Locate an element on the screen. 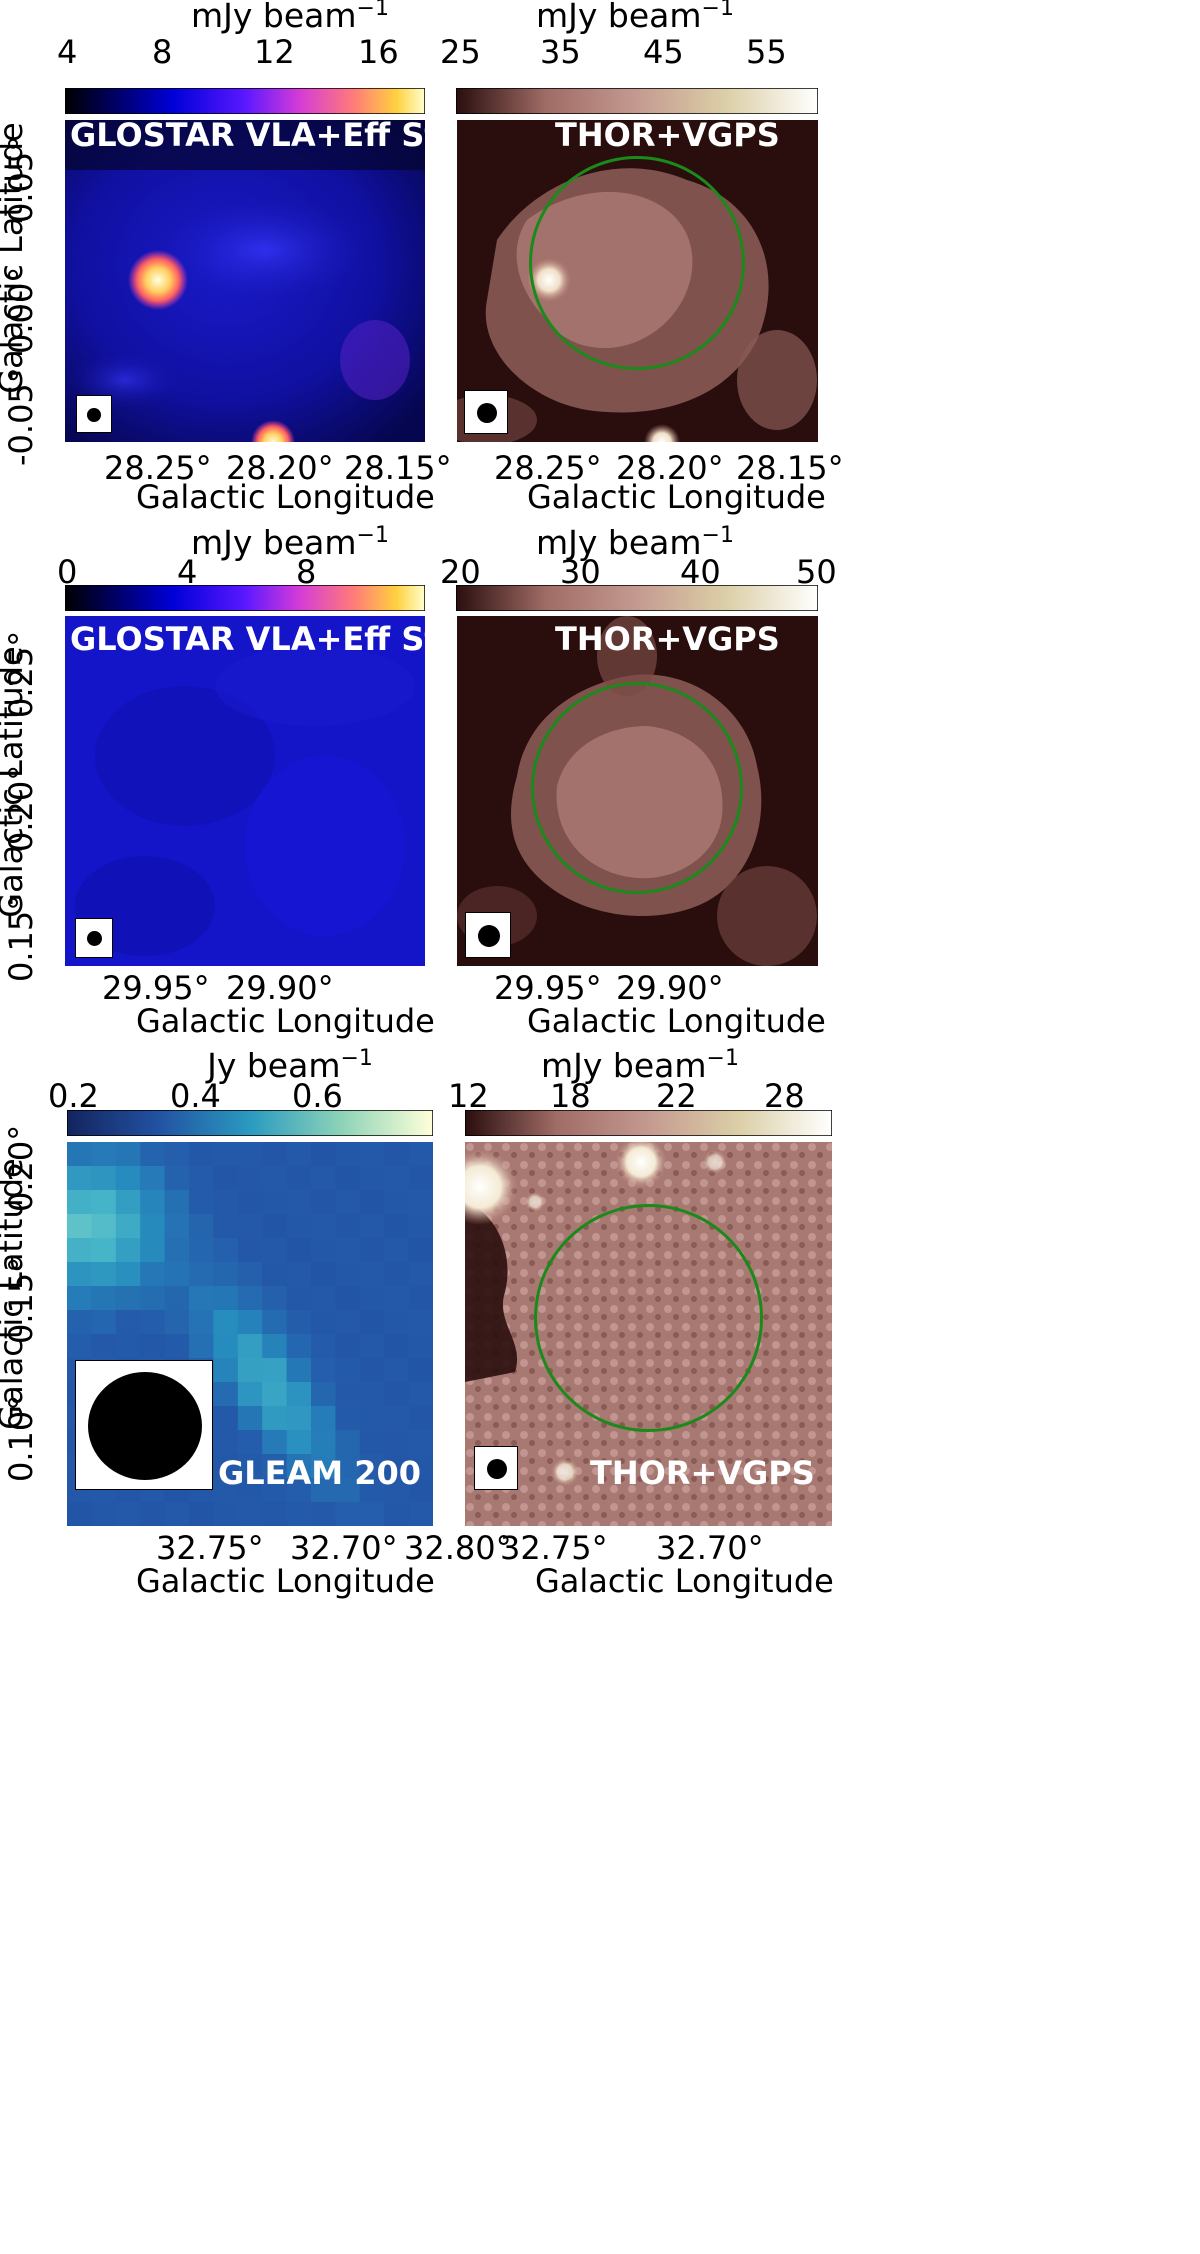 The height and width of the screenshot is (2254, 1200). colorbar-unit: mJy beam is located at coordinates (619, 542).